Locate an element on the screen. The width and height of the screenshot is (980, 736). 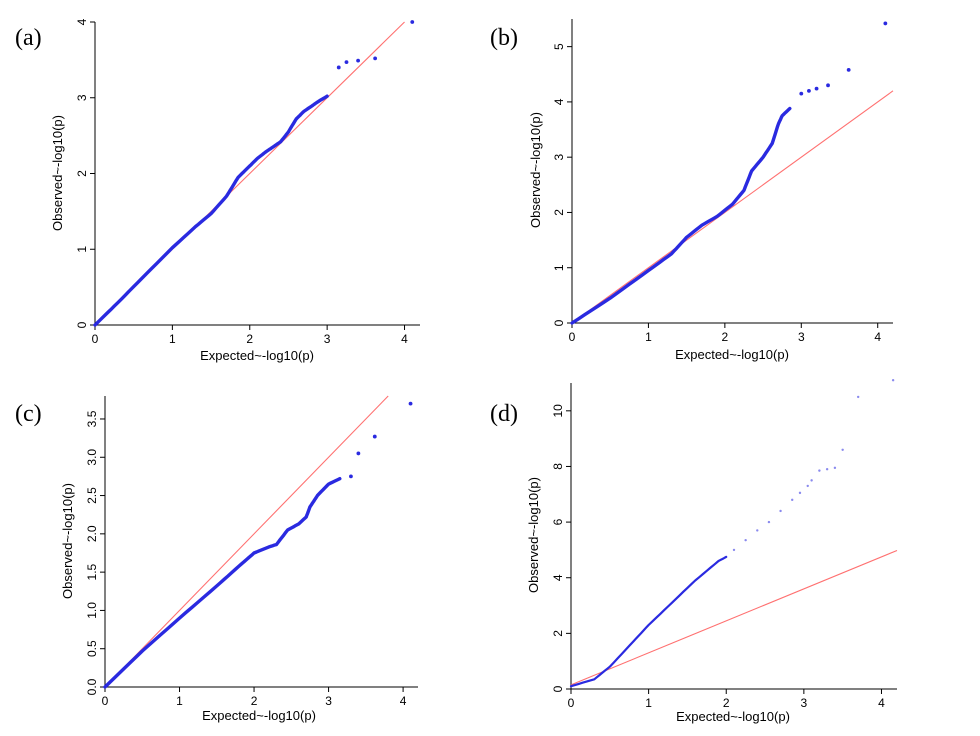
y-tick-label: 0.0 is located at coordinates (92, 686).